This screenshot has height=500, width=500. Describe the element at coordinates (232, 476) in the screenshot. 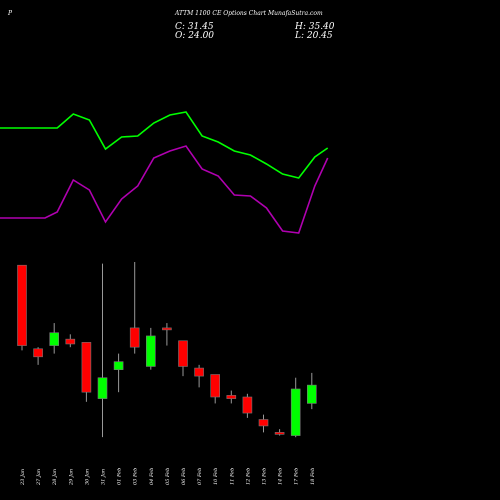

I see `x-tick-label: 11 Feb` at that location.